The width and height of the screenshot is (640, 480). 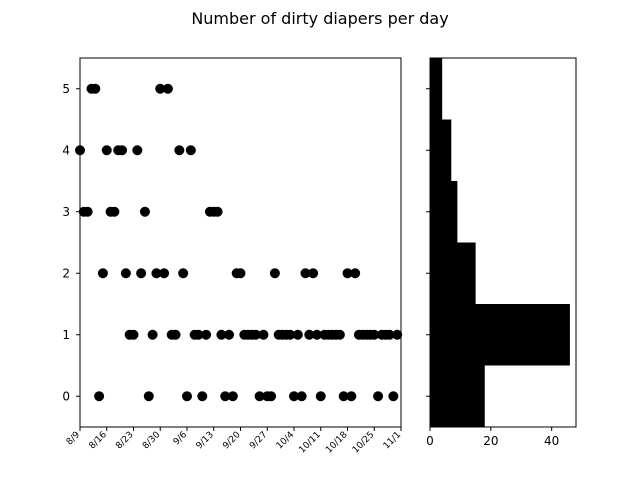 I want to click on x-tick-label: 40, so click(x=551, y=441).